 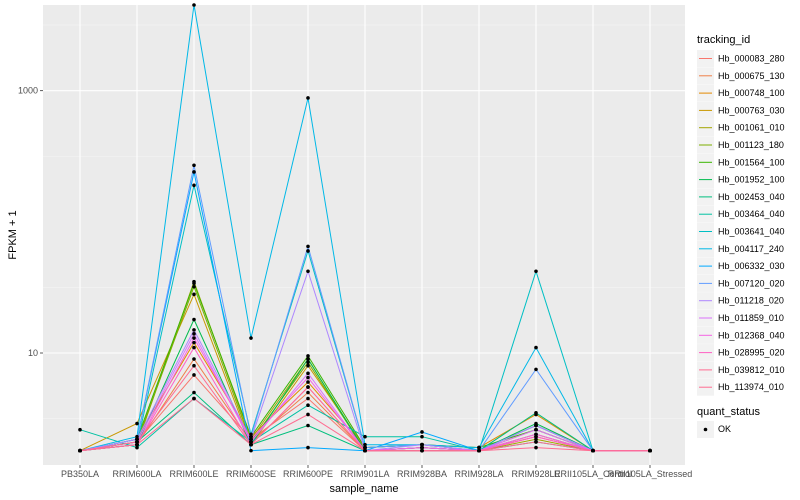 What do you see at coordinates (751, 93) in the screenshot?
I see `legend-label: Hb_000748_100` at bounding box center [751, 93].